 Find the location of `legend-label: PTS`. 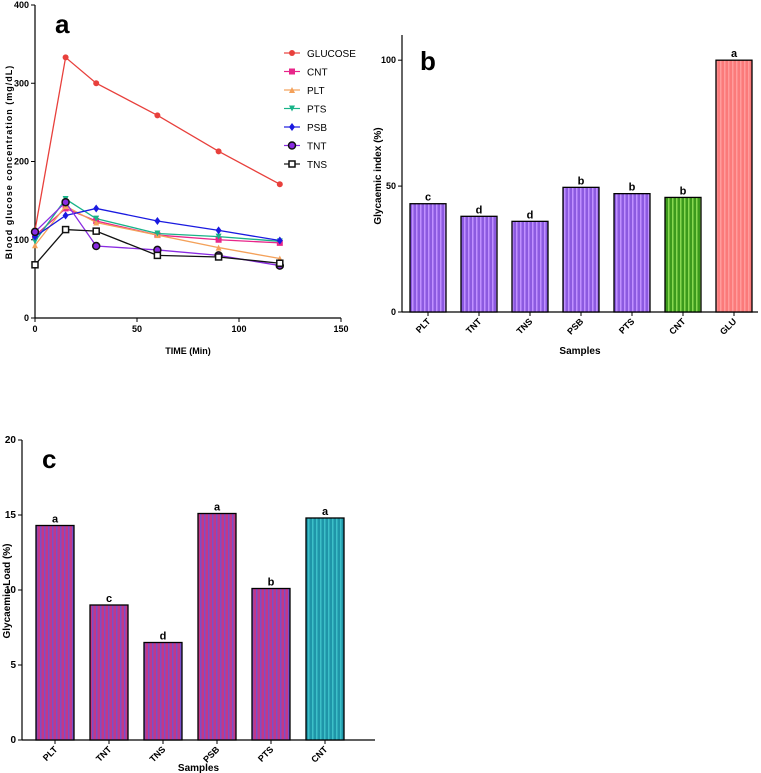

legend-label: PTS is located at coordinates (317, 110).